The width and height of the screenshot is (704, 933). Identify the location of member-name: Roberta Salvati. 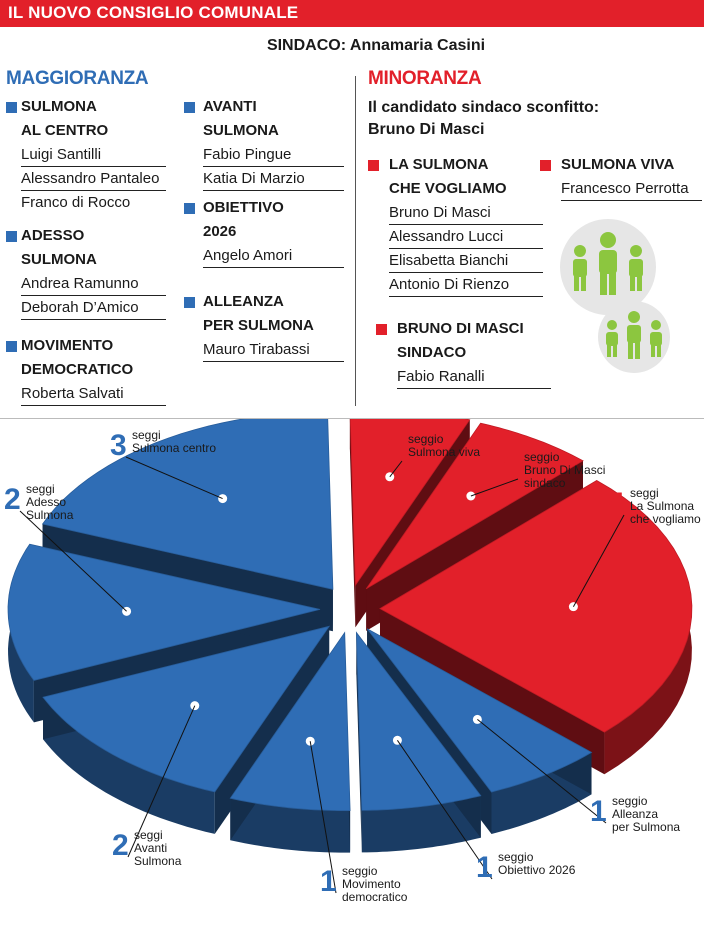
(93, 394).